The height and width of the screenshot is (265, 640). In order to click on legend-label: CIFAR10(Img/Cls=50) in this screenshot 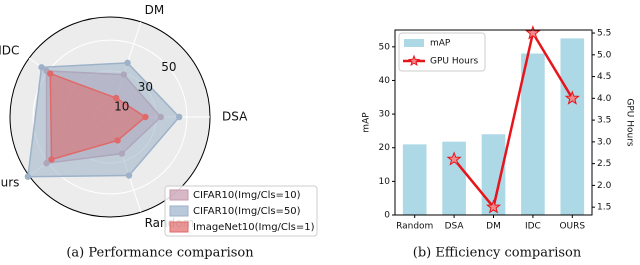, I will do `click(247, 211)`.